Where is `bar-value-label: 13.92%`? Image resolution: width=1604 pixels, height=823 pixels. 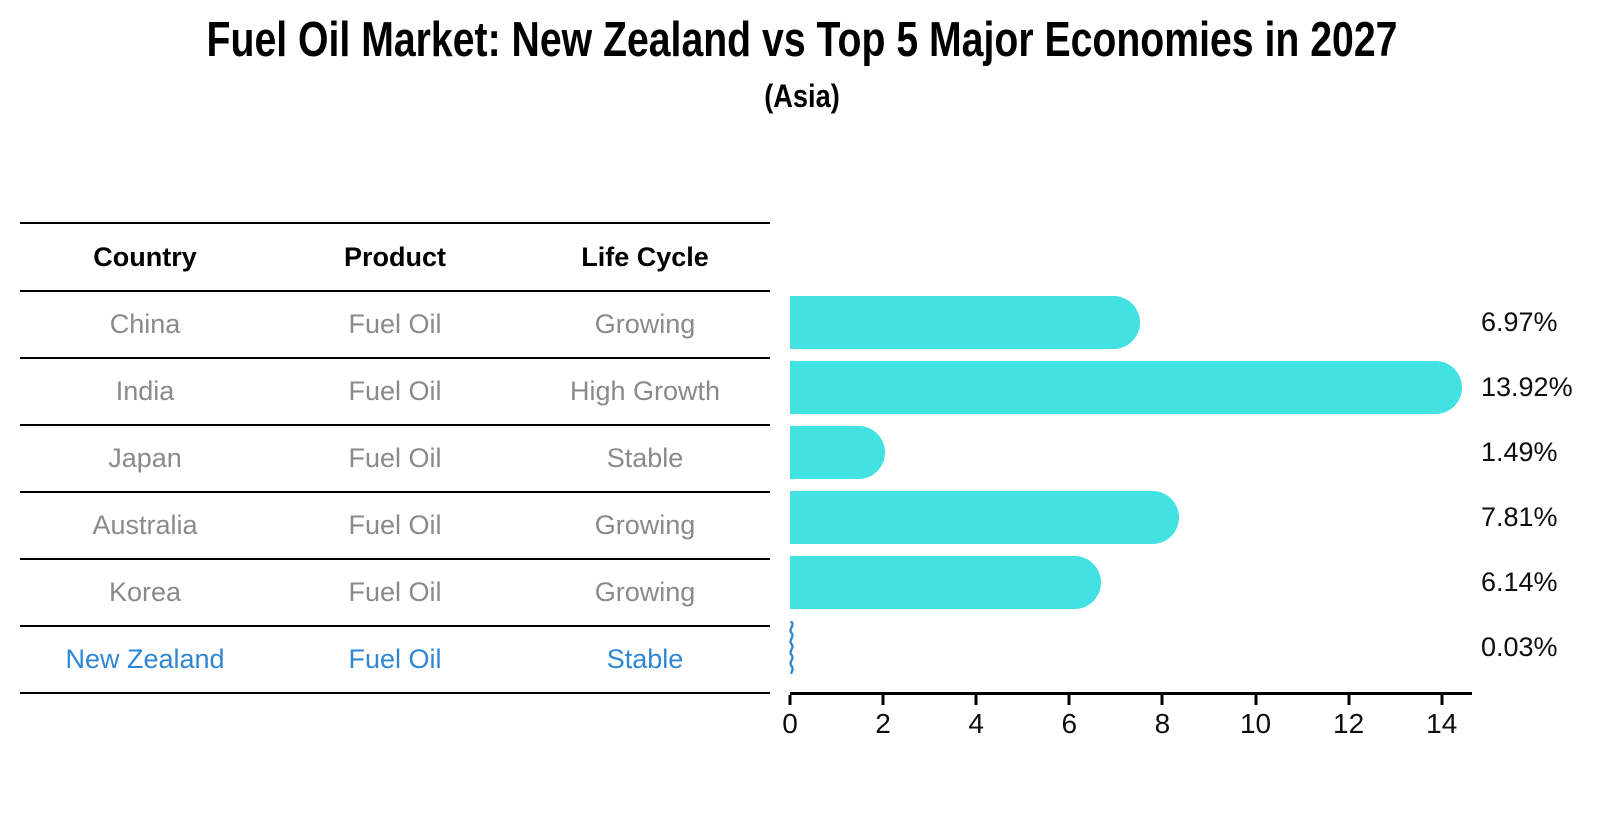 bar-value-label: 13.92% is located at coordinates (1527, 387).